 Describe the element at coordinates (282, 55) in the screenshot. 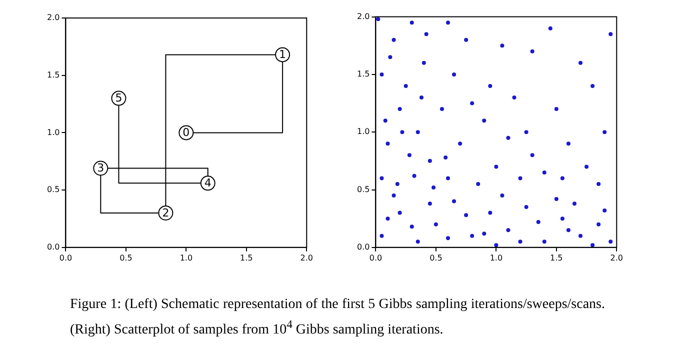

I see `annotation: 1` at that location.